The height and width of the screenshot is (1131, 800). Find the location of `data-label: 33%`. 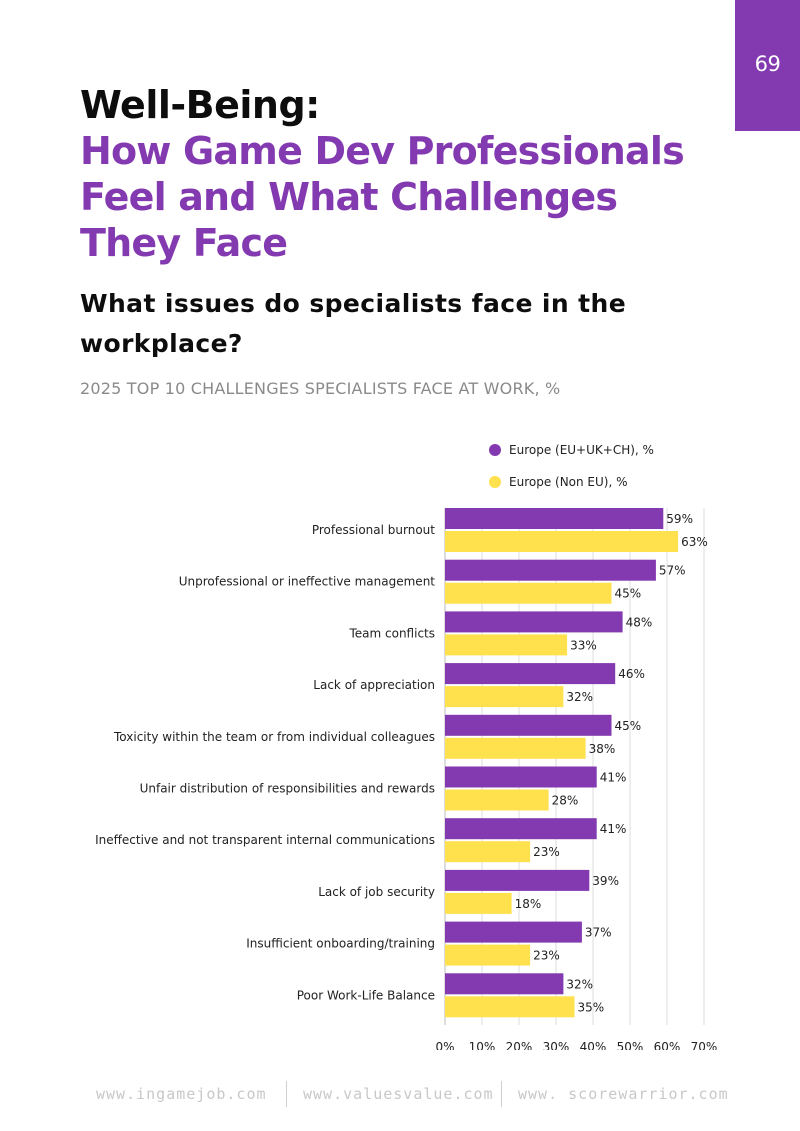

data-label: 33% is located at coordinates (583, 645).